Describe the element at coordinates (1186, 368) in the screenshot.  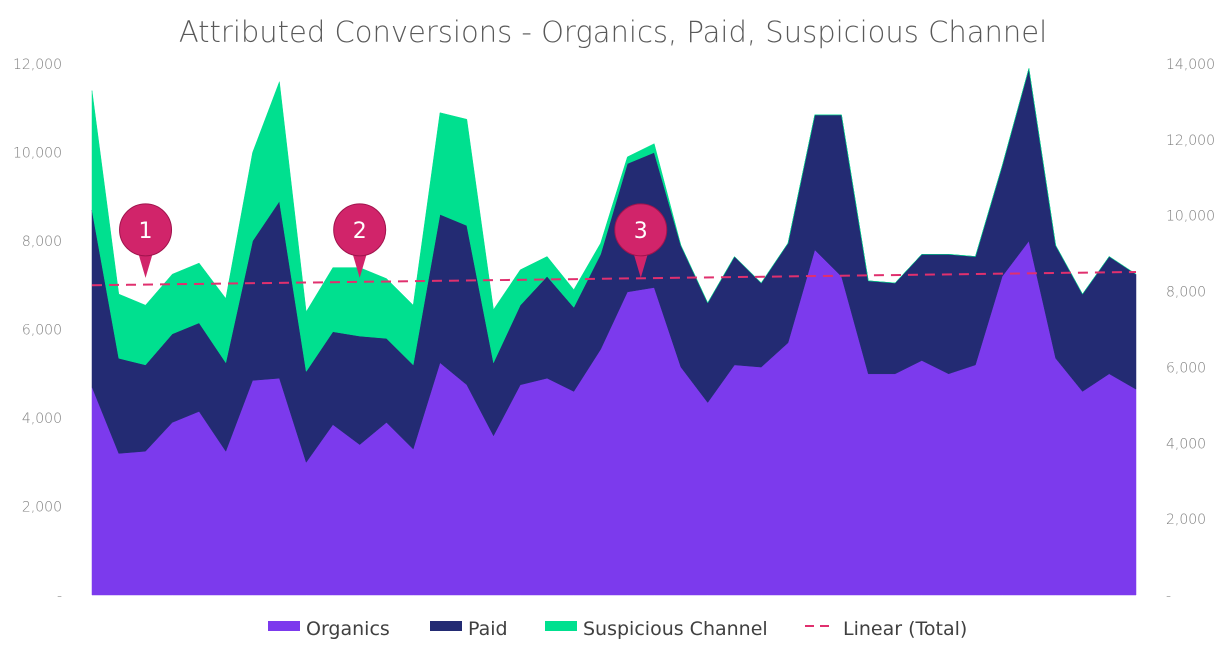
I see `y2-tick-label: 6,000` at that location.